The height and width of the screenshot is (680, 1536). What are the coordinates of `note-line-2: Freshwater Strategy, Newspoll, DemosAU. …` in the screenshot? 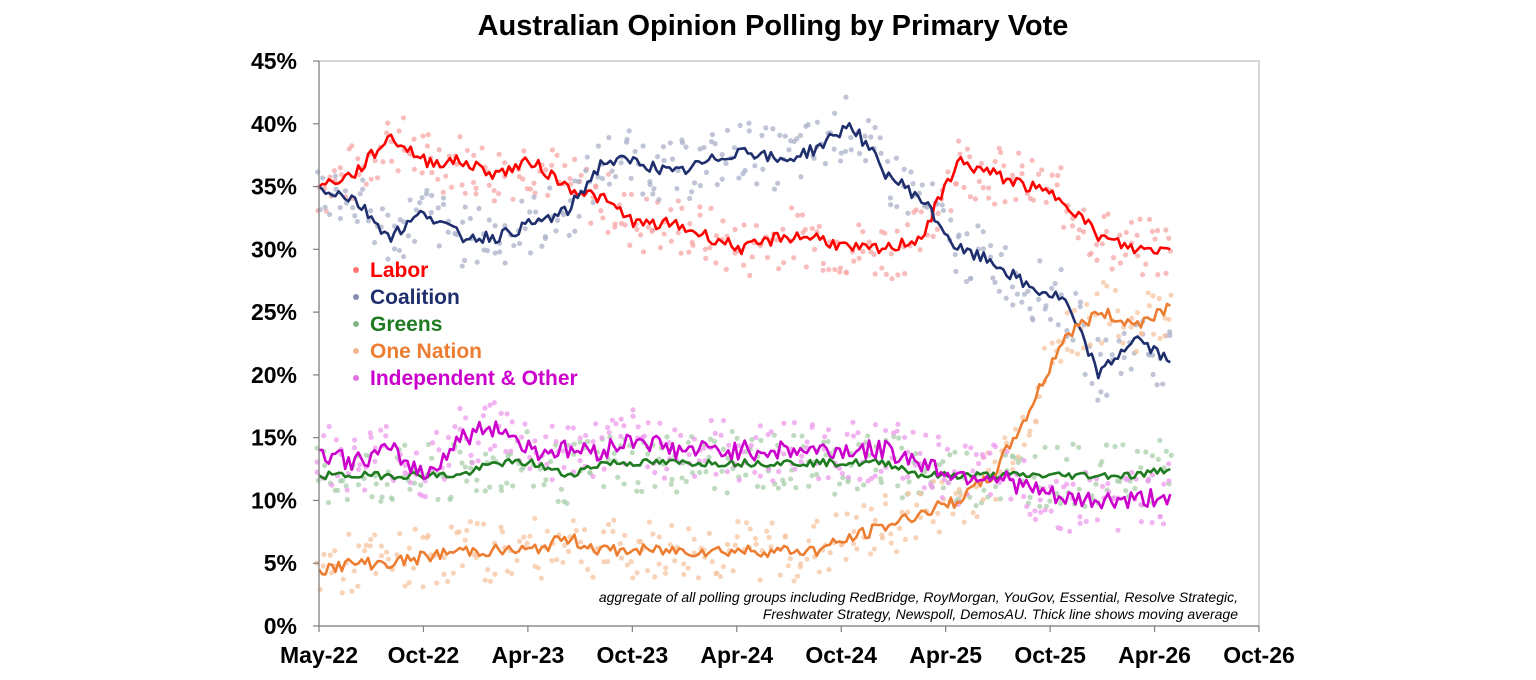 It's located at (1000, 614).